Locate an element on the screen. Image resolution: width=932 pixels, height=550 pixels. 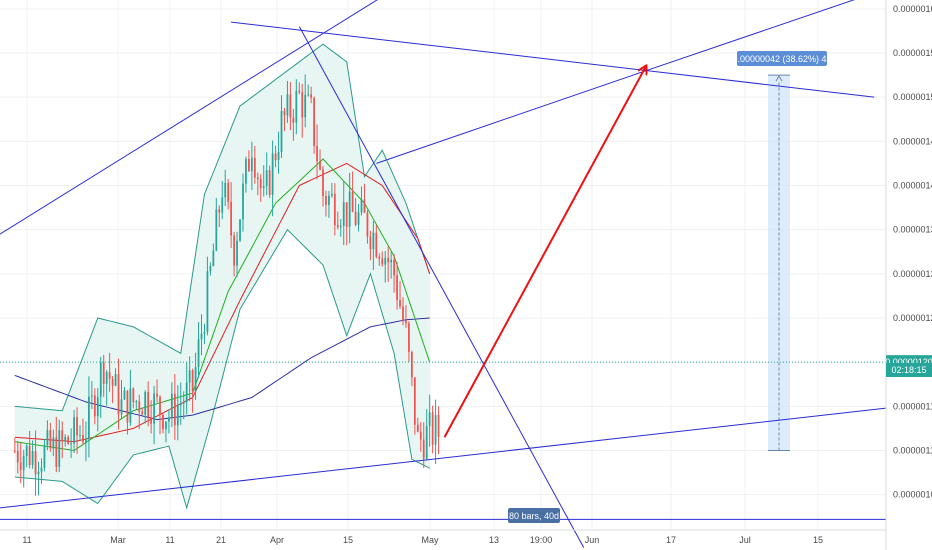
measure-label: 0.00000042 (38.62%) 42 is located at coordinates (781, 59).